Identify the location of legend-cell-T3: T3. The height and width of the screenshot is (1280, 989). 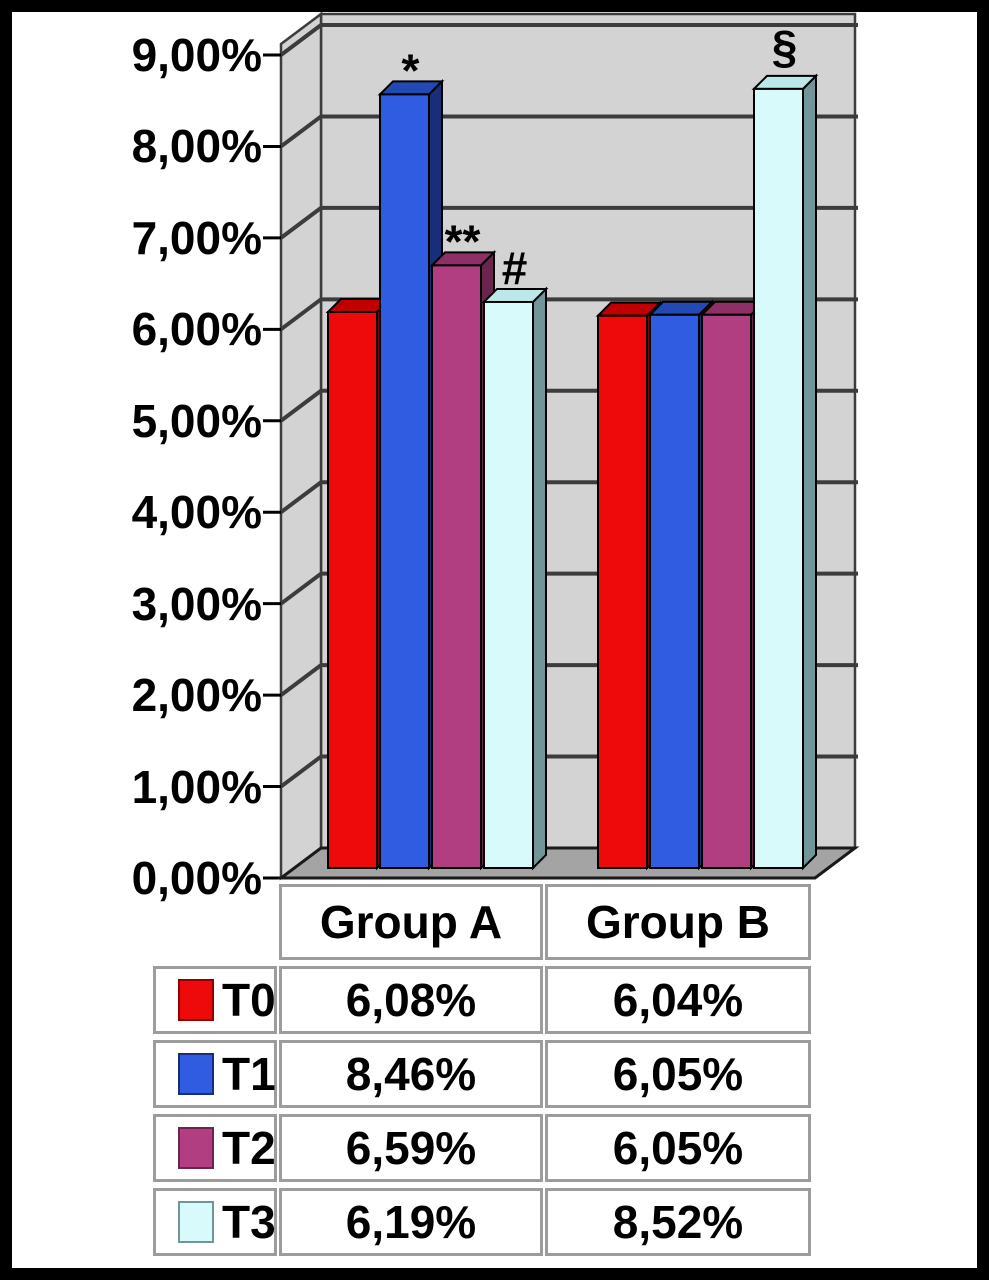
(215, 1222).